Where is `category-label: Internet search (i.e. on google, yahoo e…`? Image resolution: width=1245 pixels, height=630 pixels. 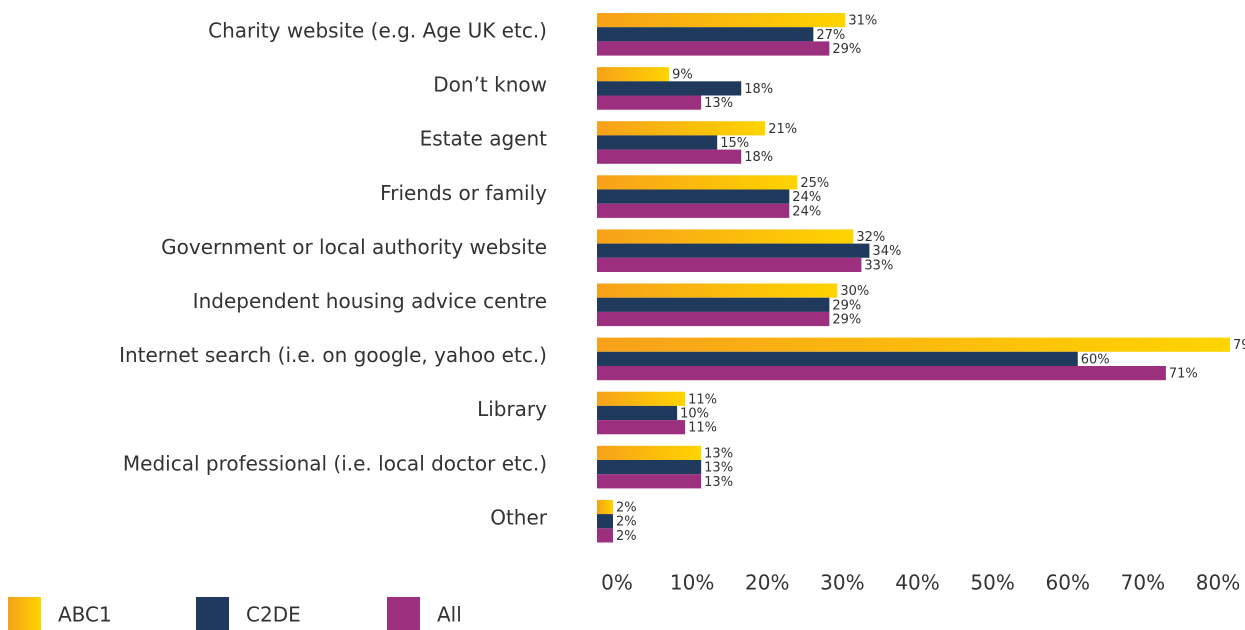
category-label: Internet search (i.e. on google, yahoo e… is located at coordinates (333, 355).